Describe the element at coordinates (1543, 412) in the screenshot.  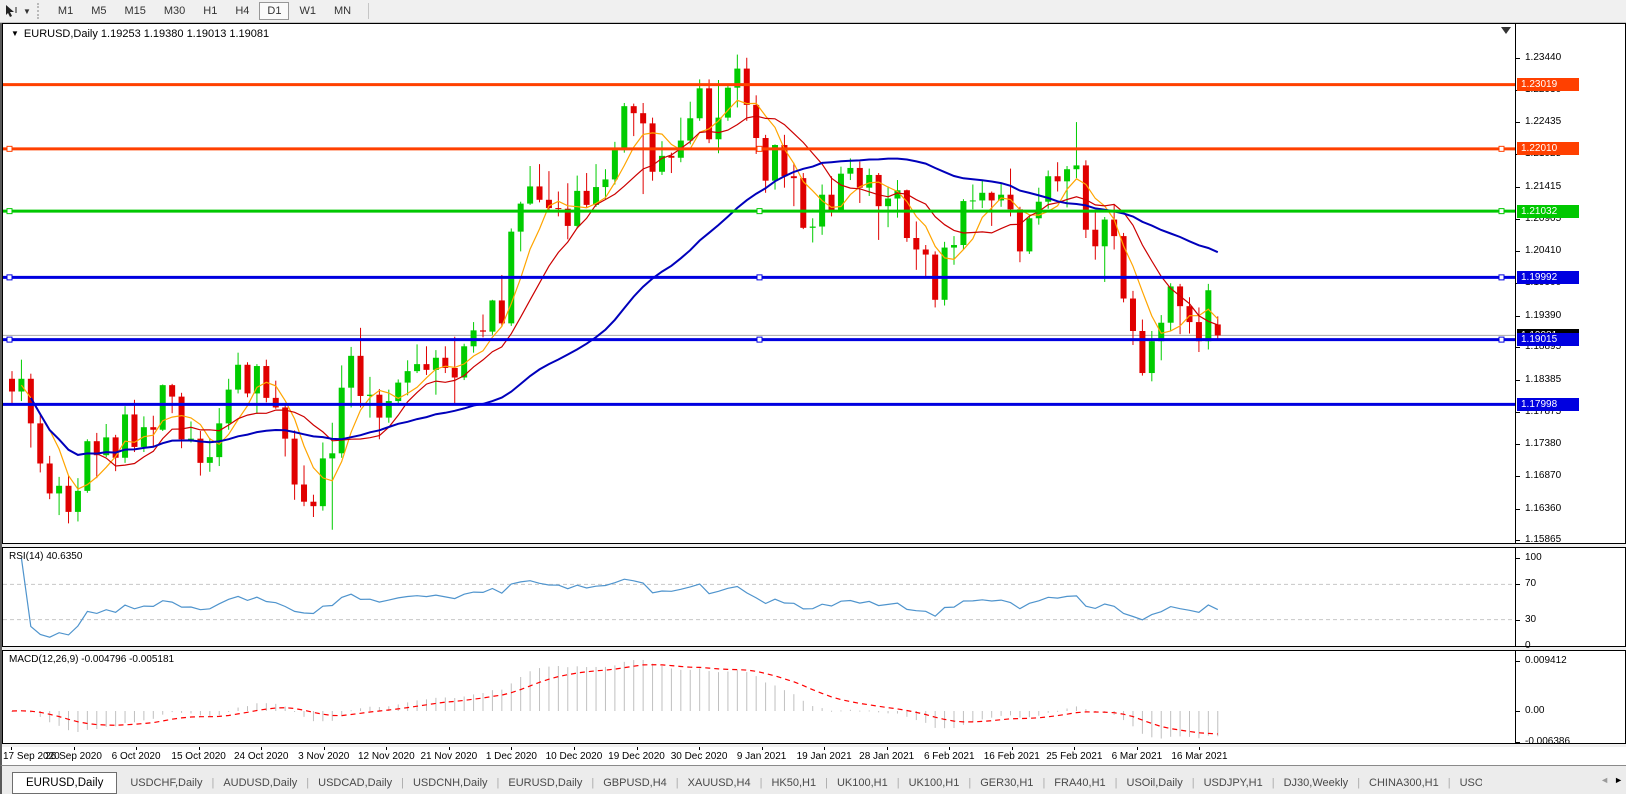
I see `price-tick-label: 1.17875` at that location.